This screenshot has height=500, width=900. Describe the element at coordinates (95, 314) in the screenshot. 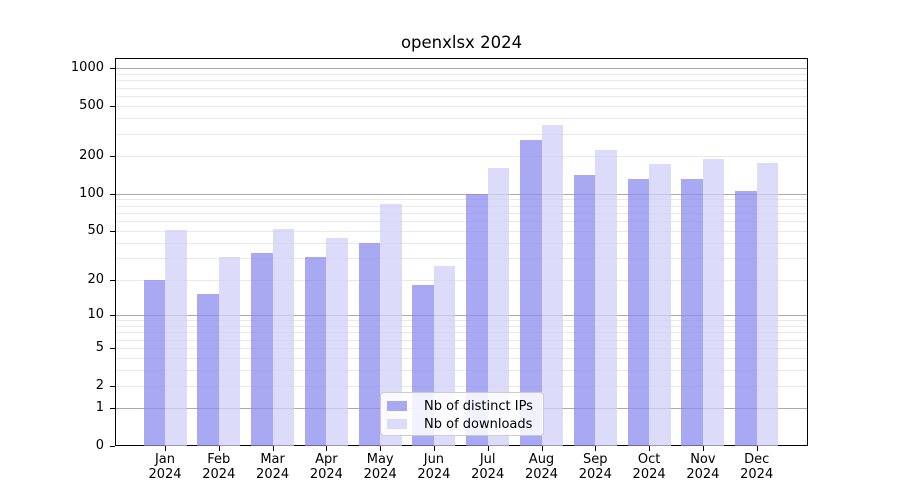

I see `y-tick-label-10: 10` at that location.